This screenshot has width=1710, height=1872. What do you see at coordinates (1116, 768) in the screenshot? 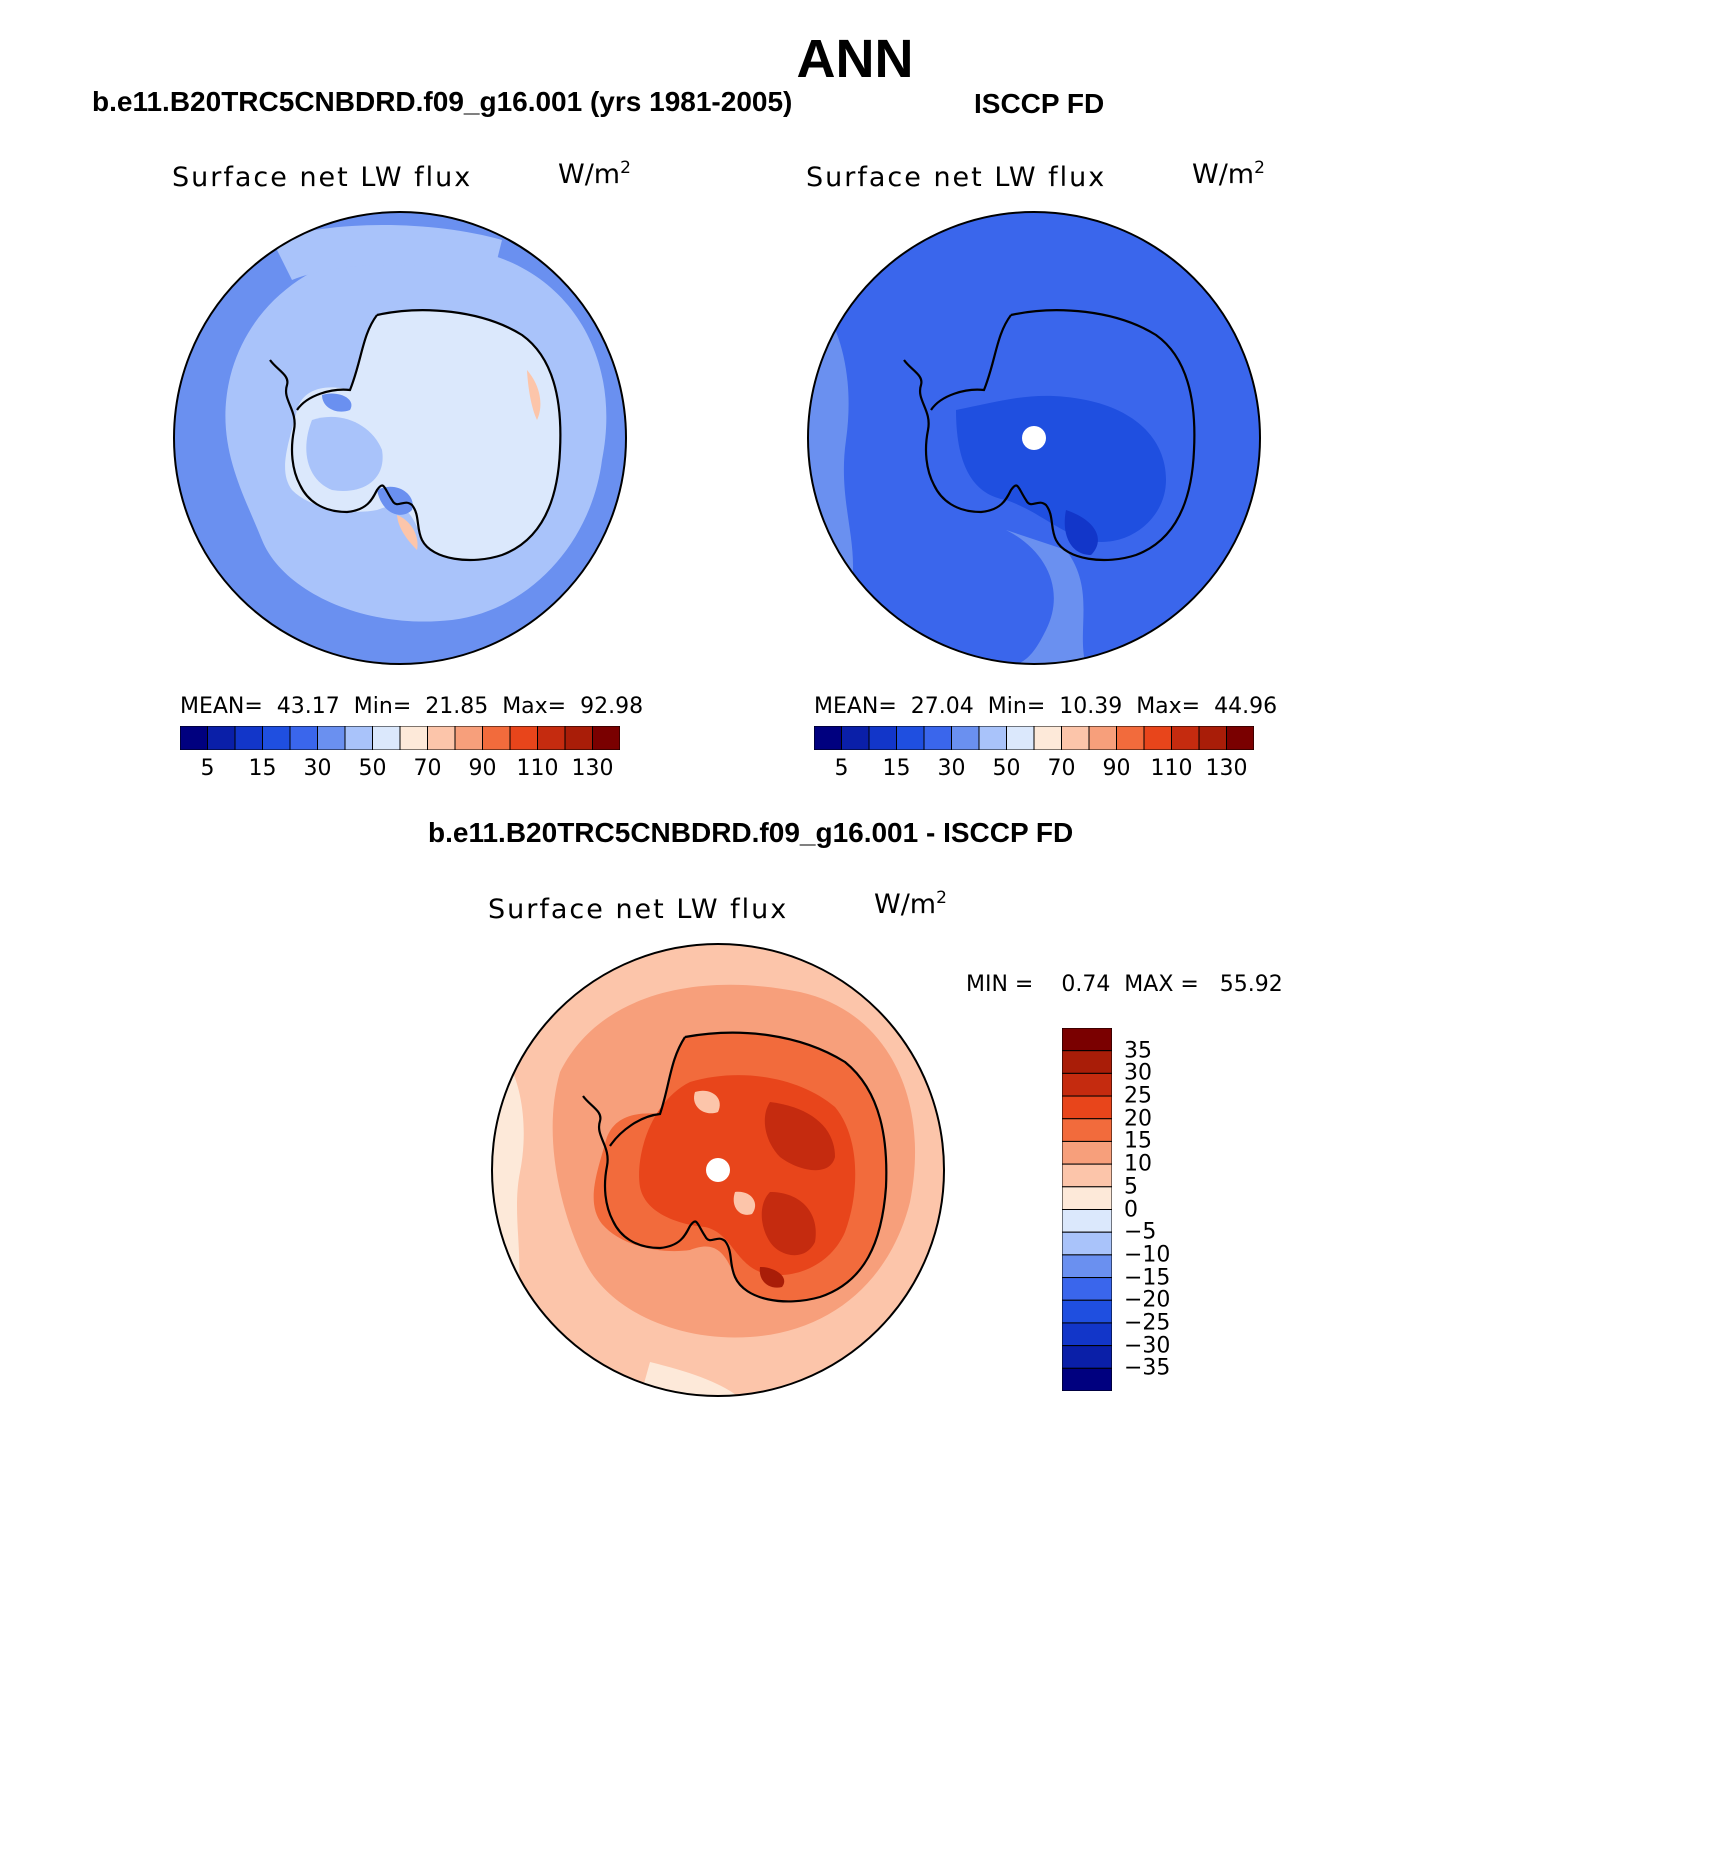
I see `obs-colorbar-tick-label: 90` at bounding box center [1116, 768].